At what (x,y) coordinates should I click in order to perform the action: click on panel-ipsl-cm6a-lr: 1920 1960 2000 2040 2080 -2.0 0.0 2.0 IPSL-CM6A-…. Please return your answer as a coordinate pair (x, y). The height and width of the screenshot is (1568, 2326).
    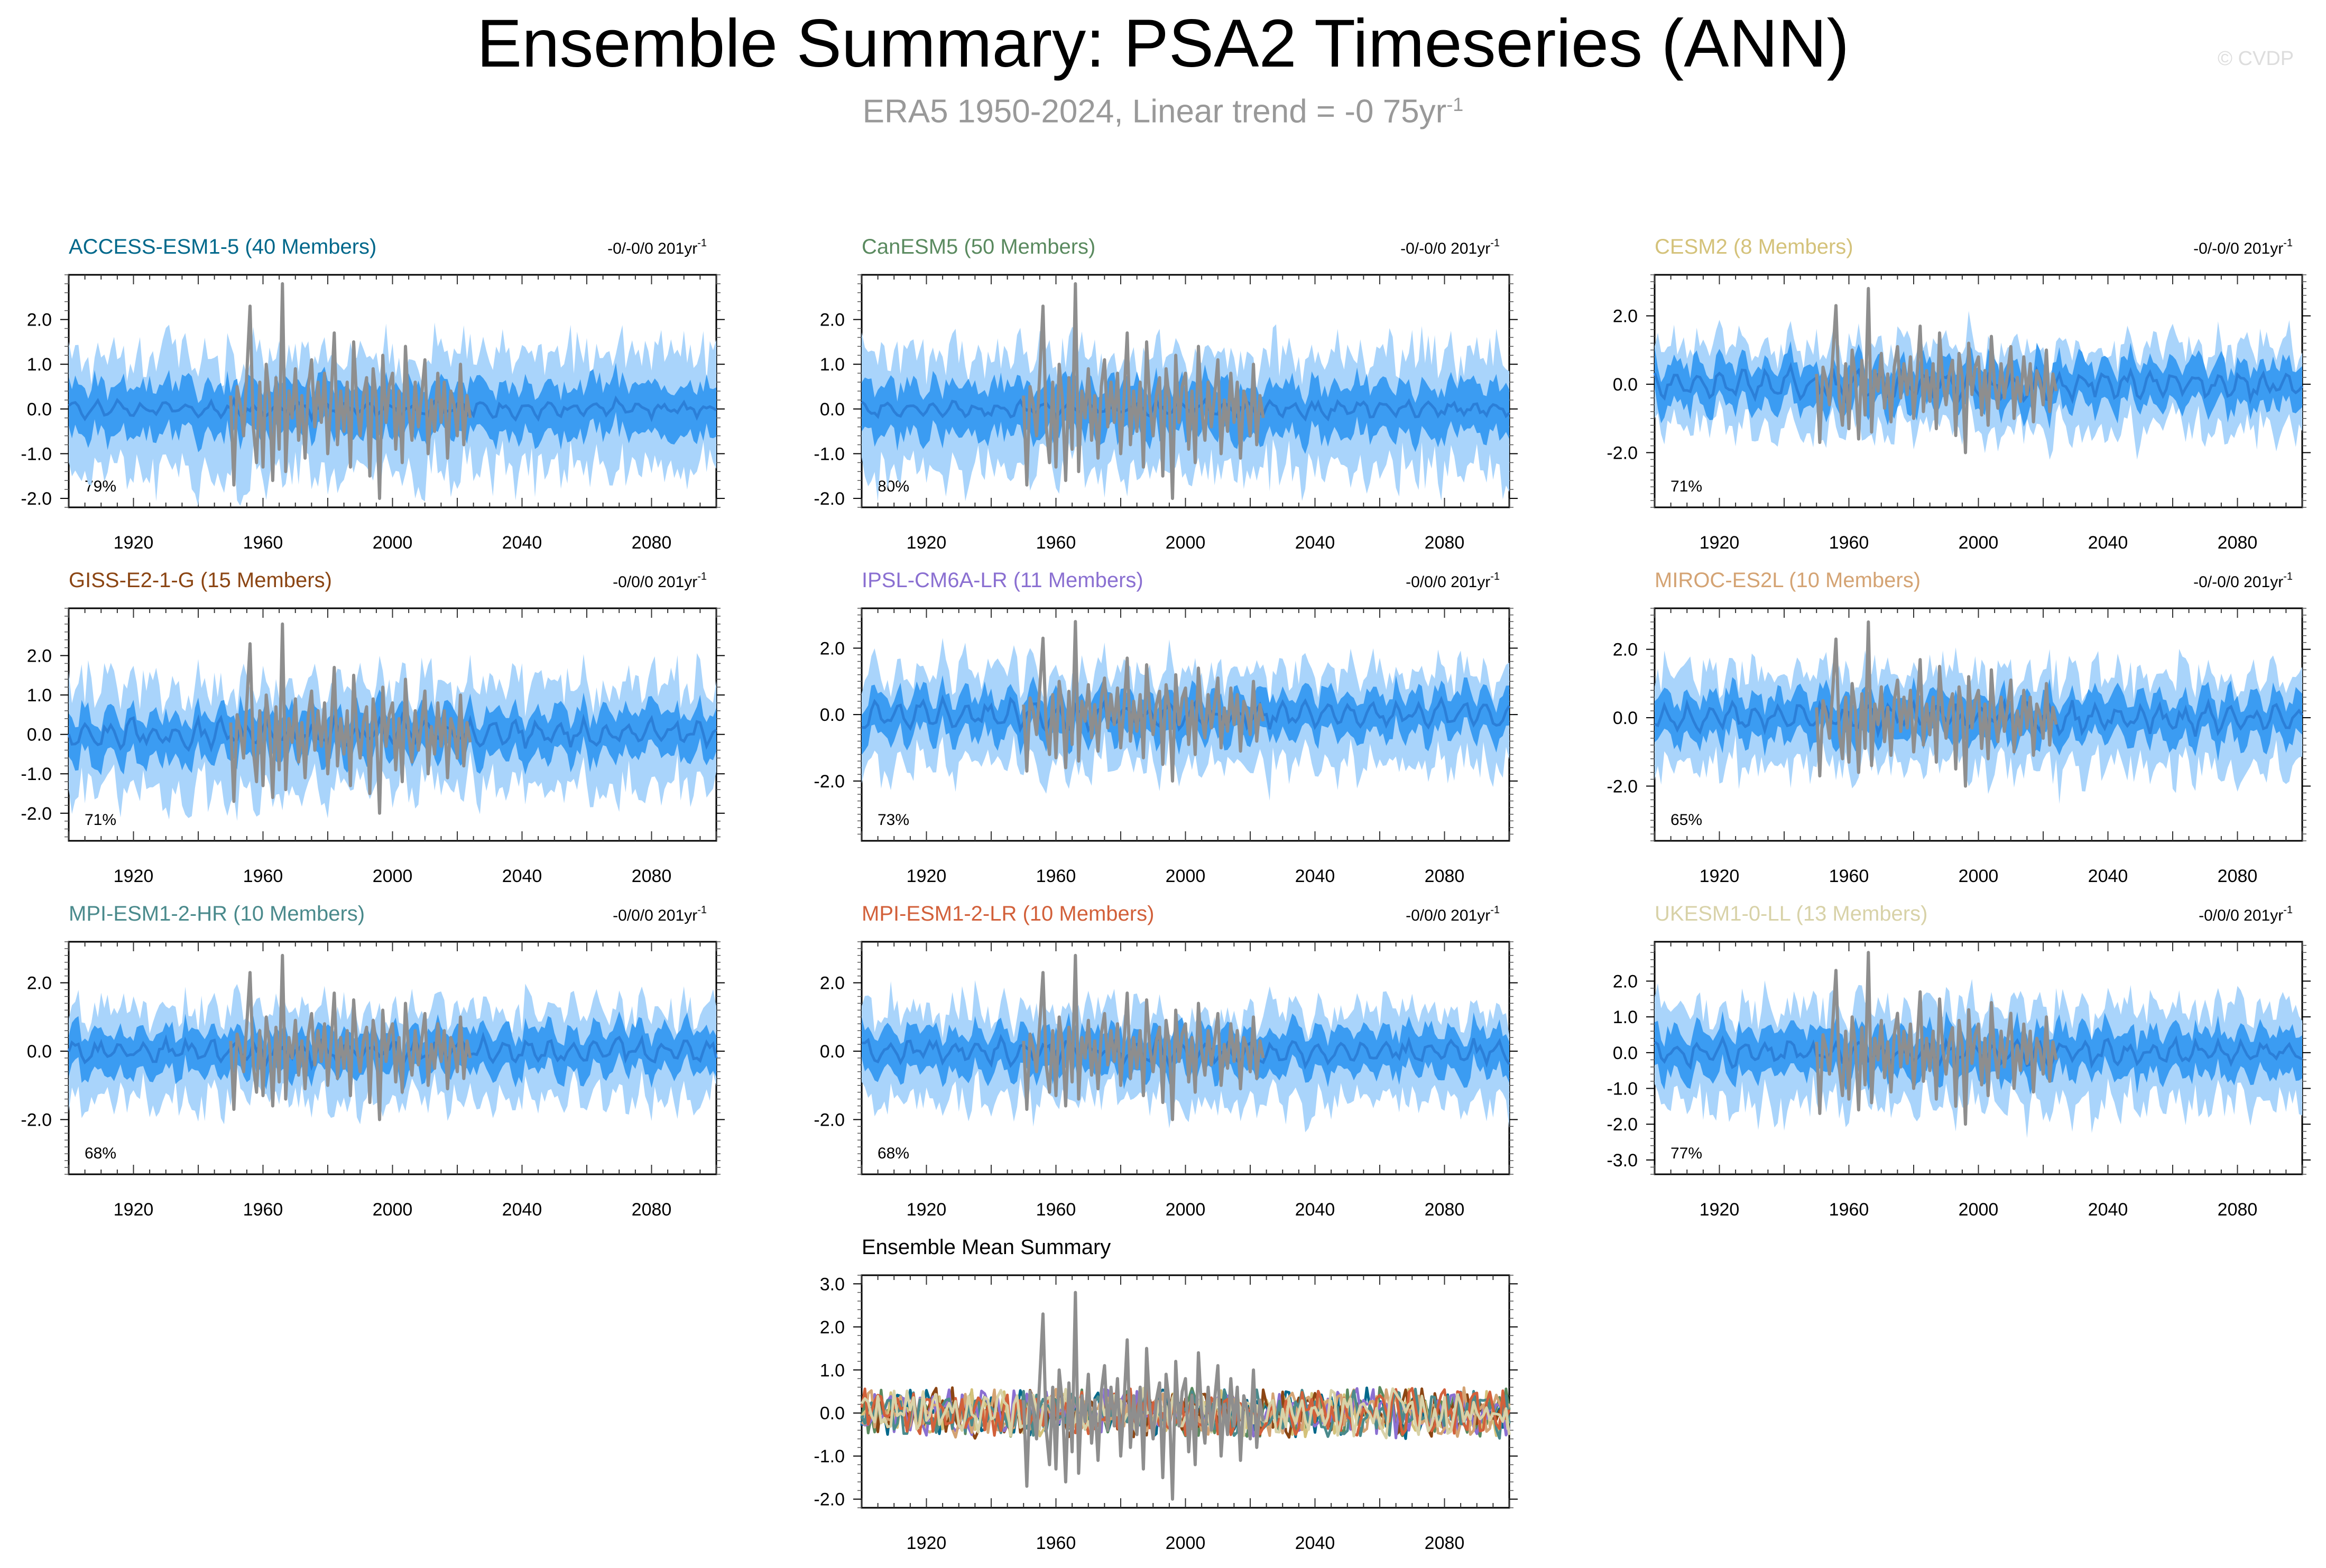
    Looking at the image, I should click on (1166, 728).